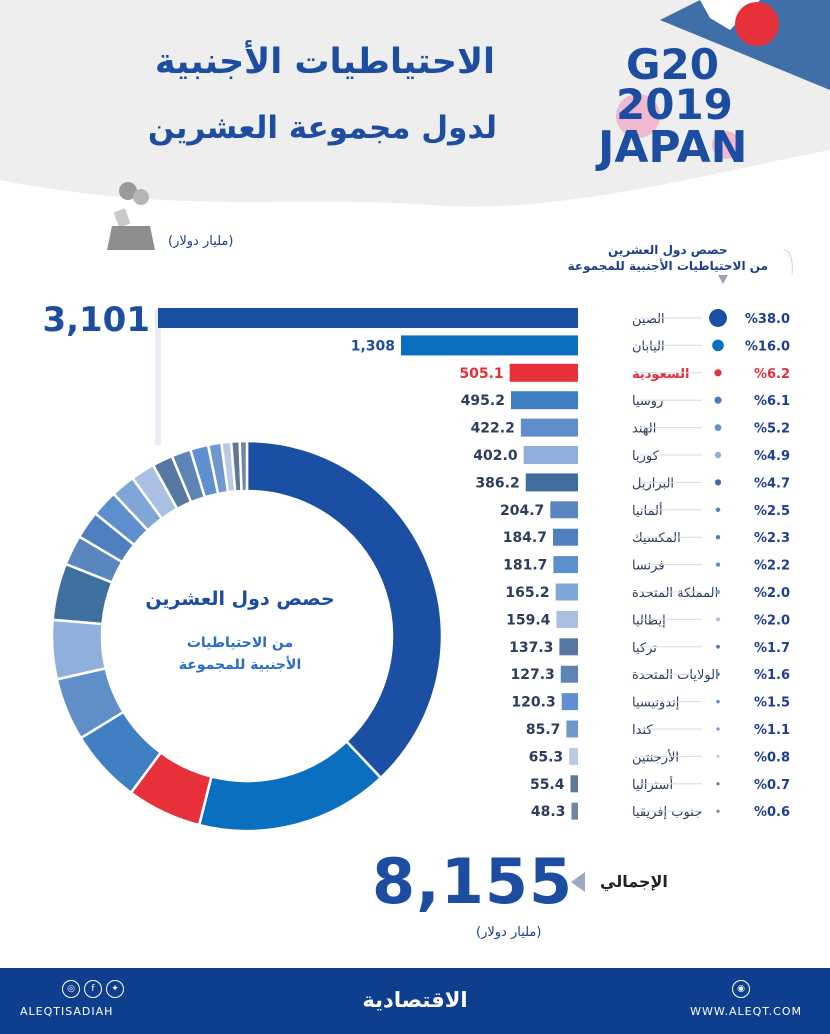 Image resolution: width=830 pixels, height=1034 pixels. What do you see at coordinates (578, 882) in the screenshot?
I see `total-pointer` at bounding box center [578, 882].